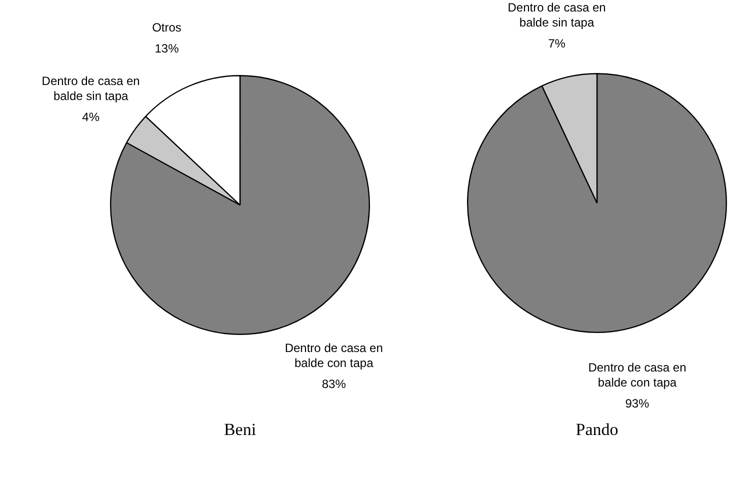 This screenshot has height=479, width=744. I want to click on slice-label: Otros, so click(167, 27).